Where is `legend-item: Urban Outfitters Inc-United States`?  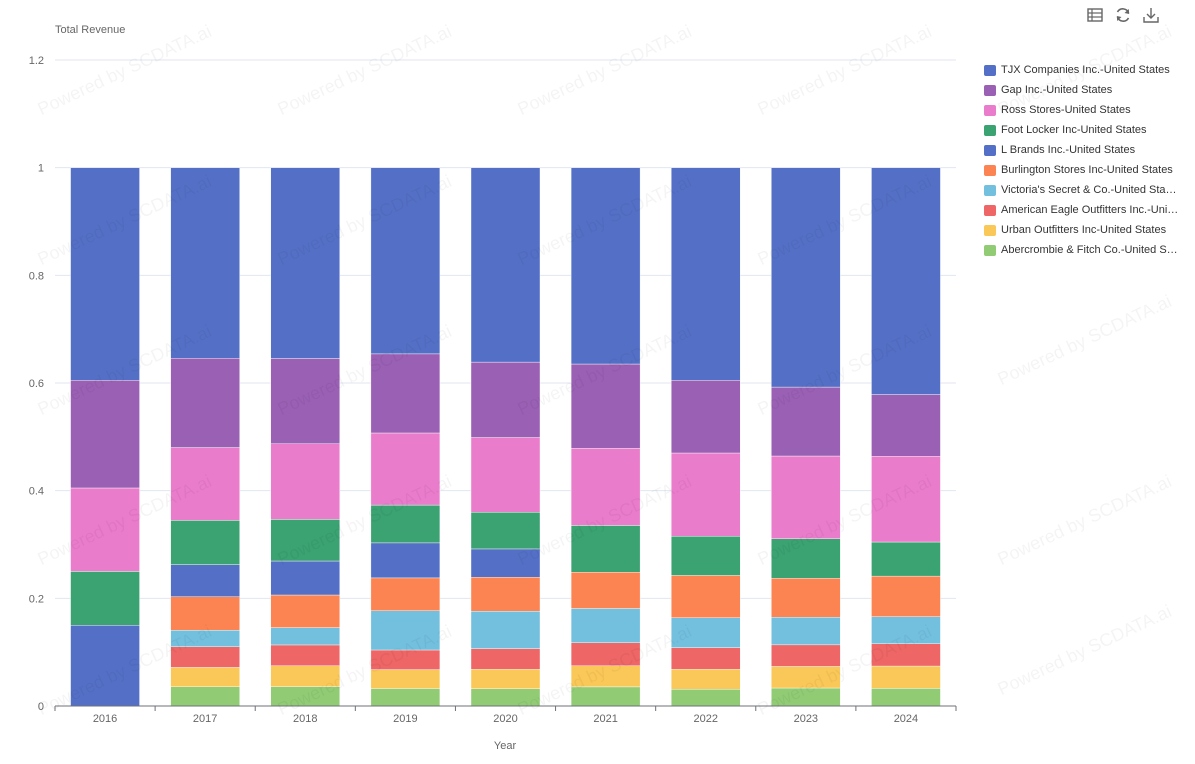
legend-item: Urban Outfitters Inc-United States is located at coordinates (1081, 230).